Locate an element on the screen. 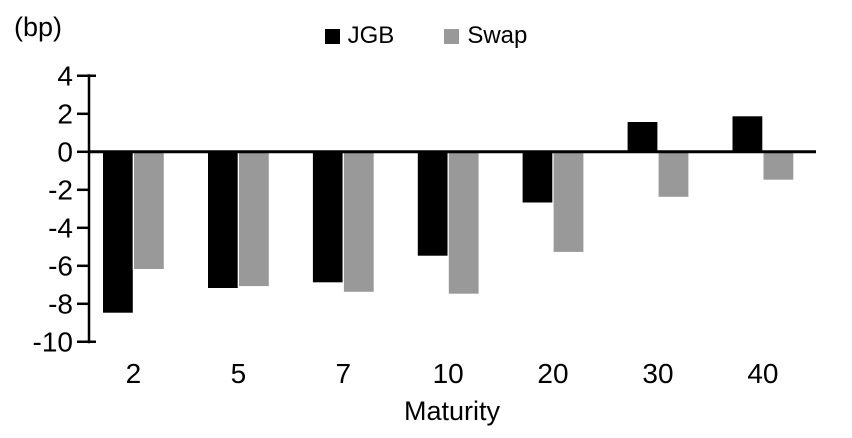  swap-legend-label: Swap is located at coordinates (497, 35).